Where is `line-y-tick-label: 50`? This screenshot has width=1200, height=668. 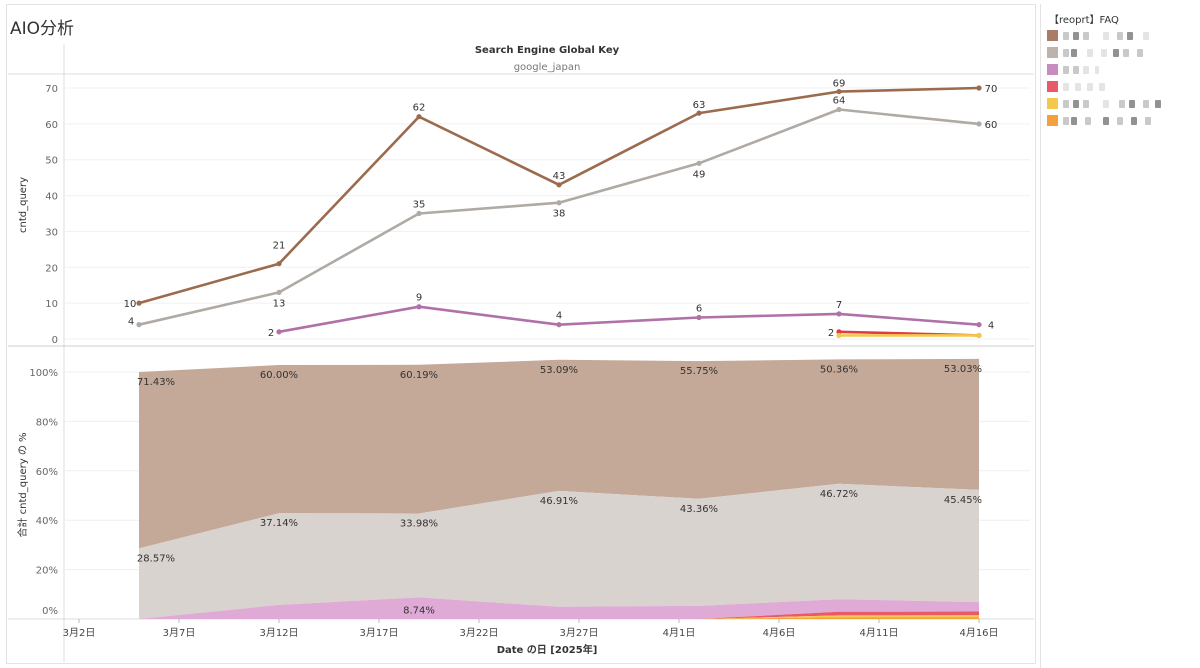
line-y-tick-label: 50 is located at coordinates (51, 161).